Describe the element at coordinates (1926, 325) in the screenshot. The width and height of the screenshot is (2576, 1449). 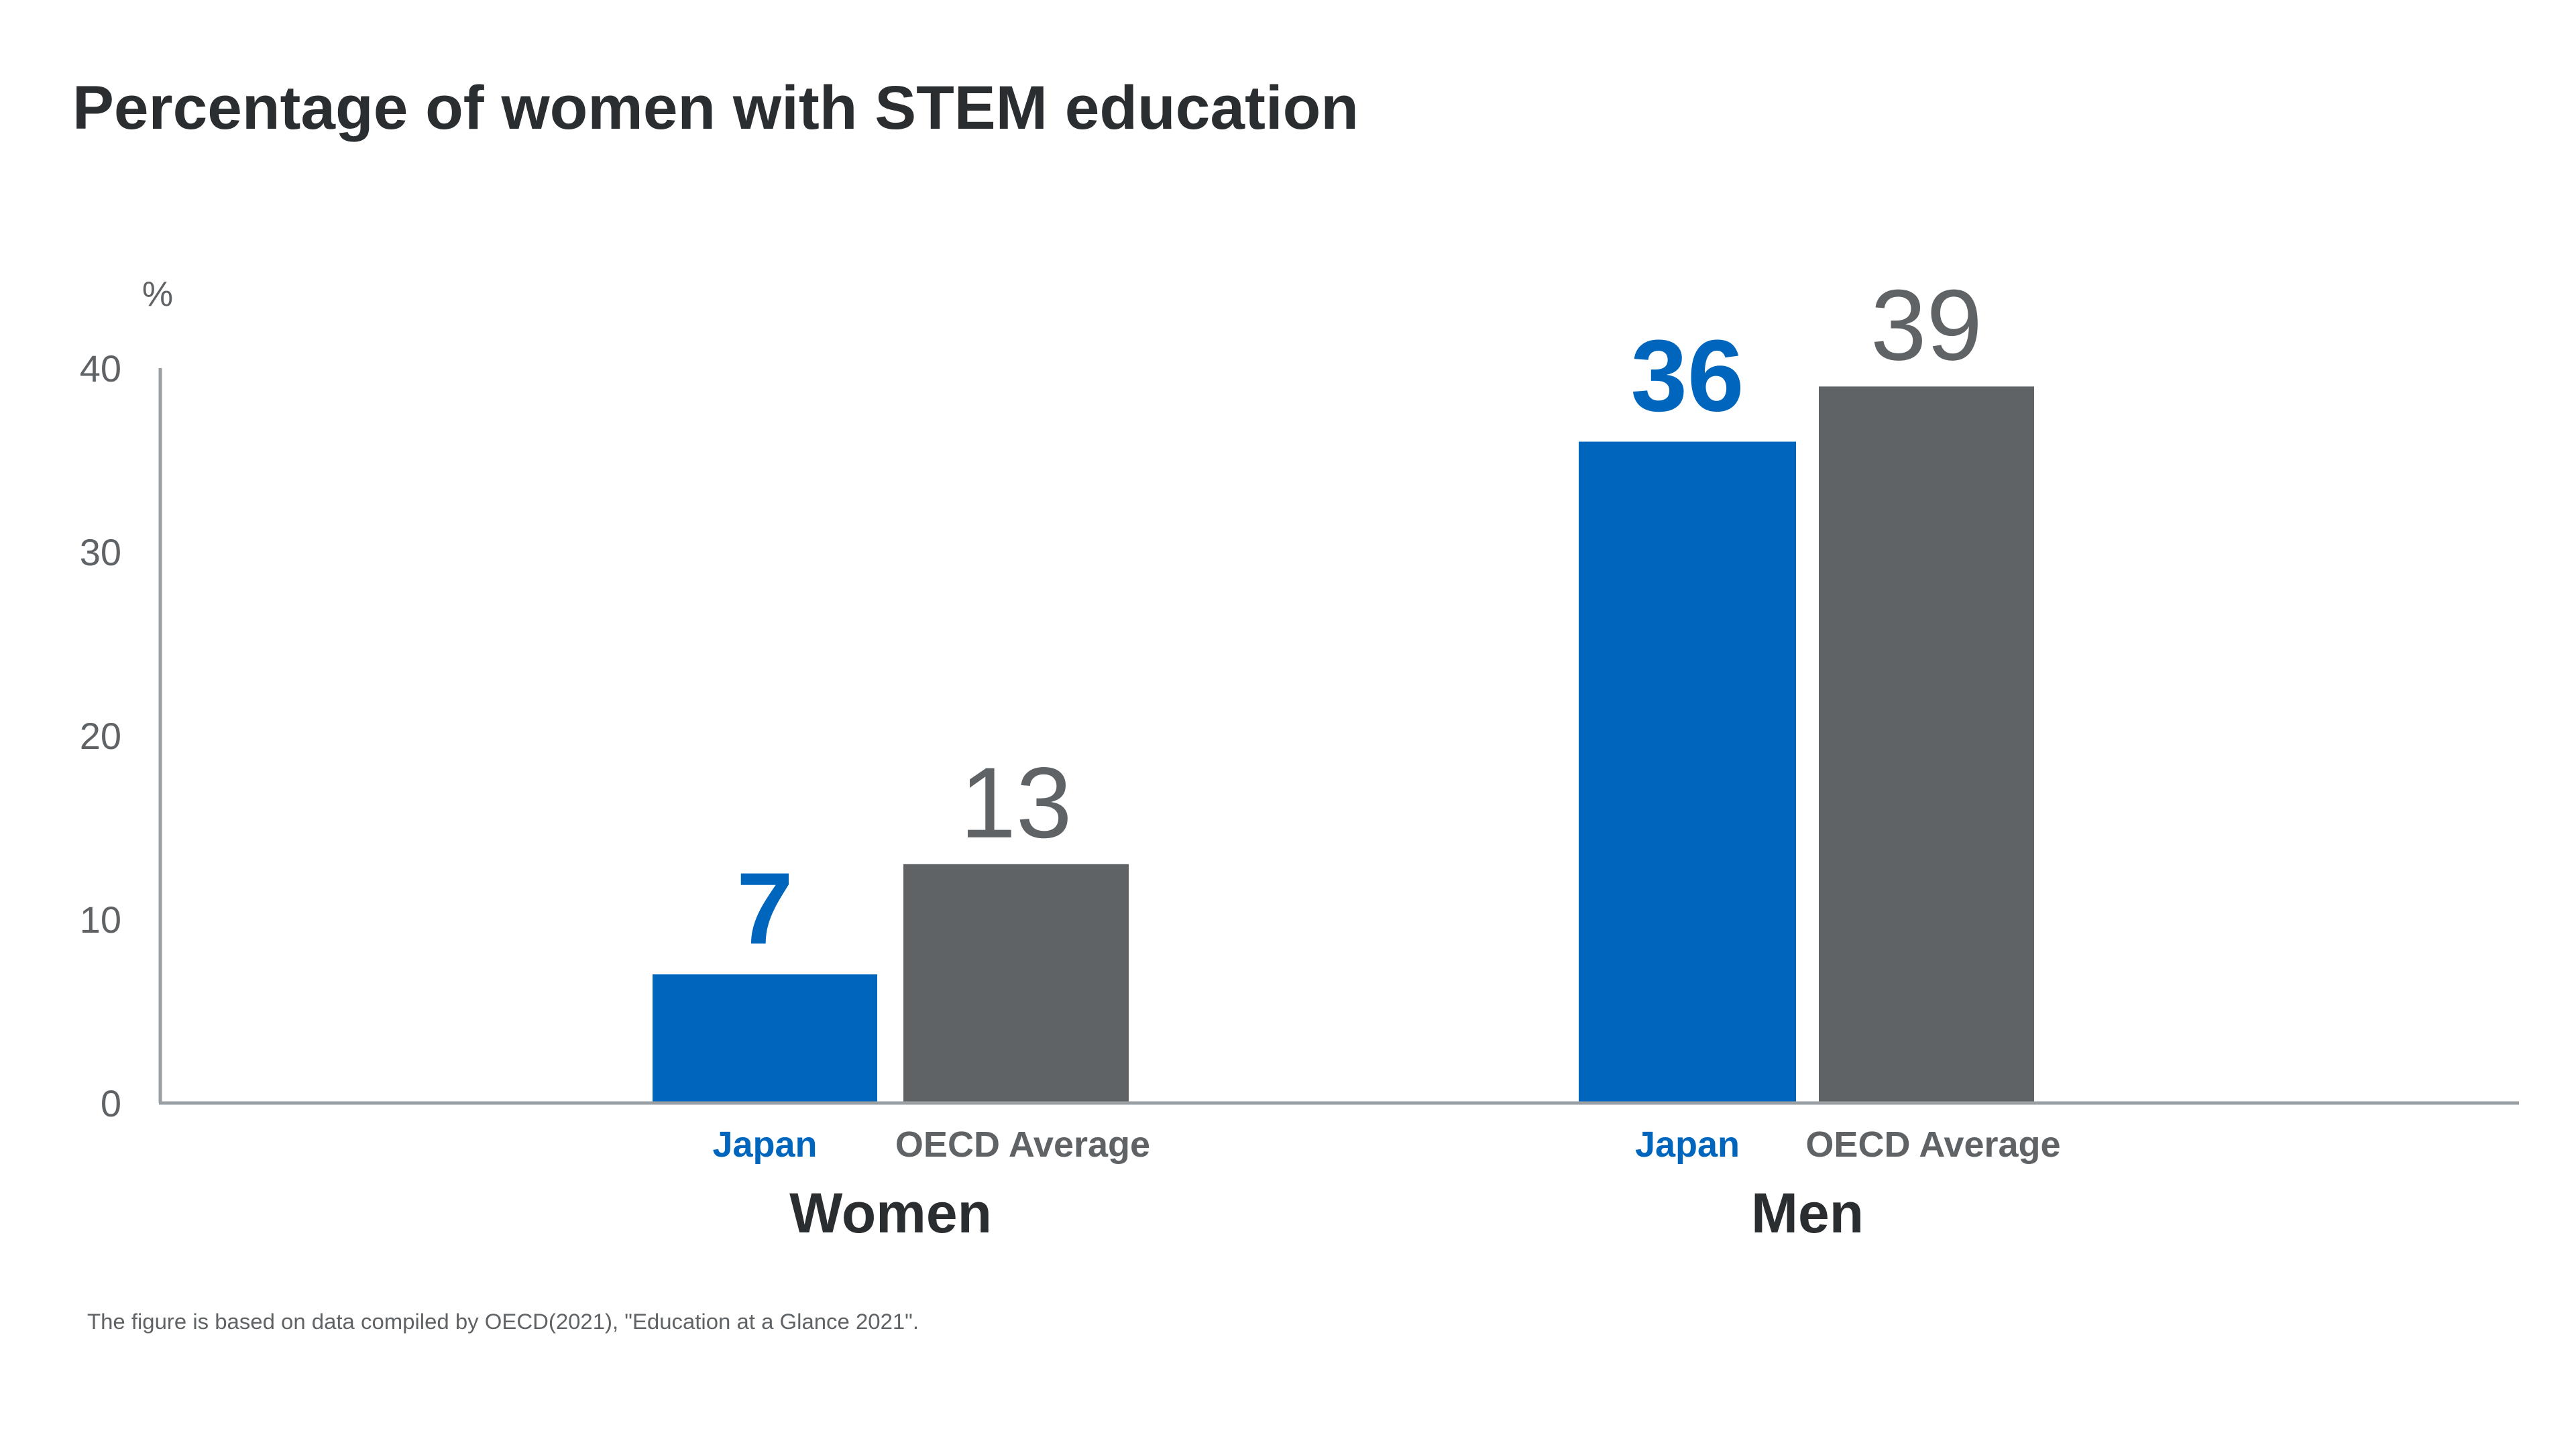
I see `data-label: 39` at that location.